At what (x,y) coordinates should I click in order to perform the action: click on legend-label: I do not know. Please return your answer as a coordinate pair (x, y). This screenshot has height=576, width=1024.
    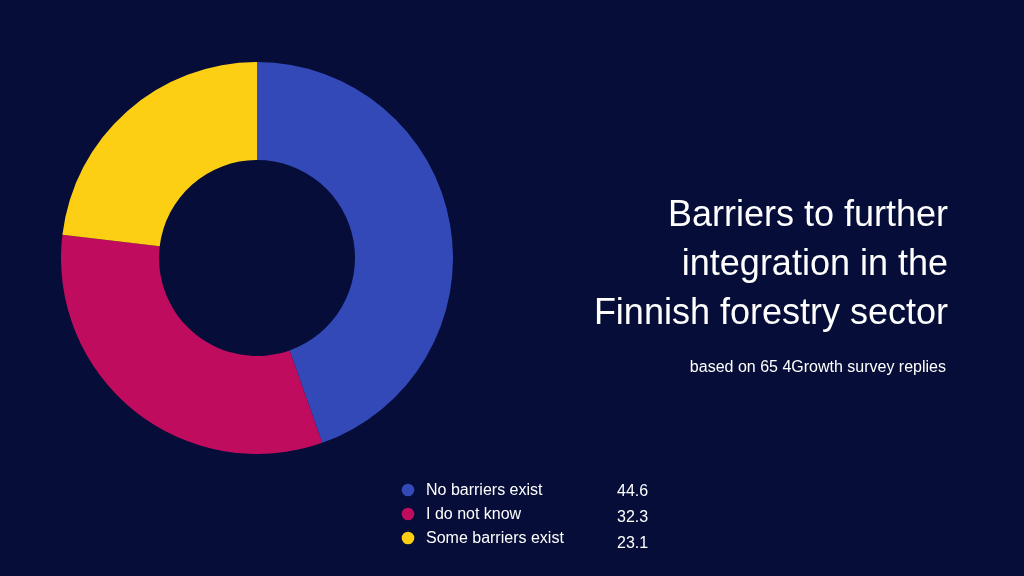
    Looking at the image, I should click on (474, 513).